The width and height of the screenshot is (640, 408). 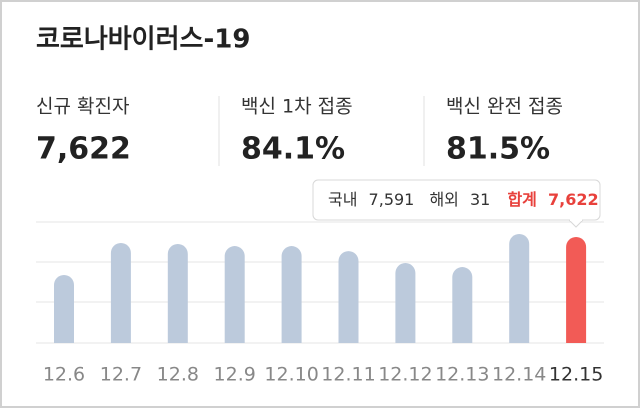 What do you see at coordinates (573, 199) in the screenshot?
I see `total-value: 7,622` at bounding box center [573, 199].